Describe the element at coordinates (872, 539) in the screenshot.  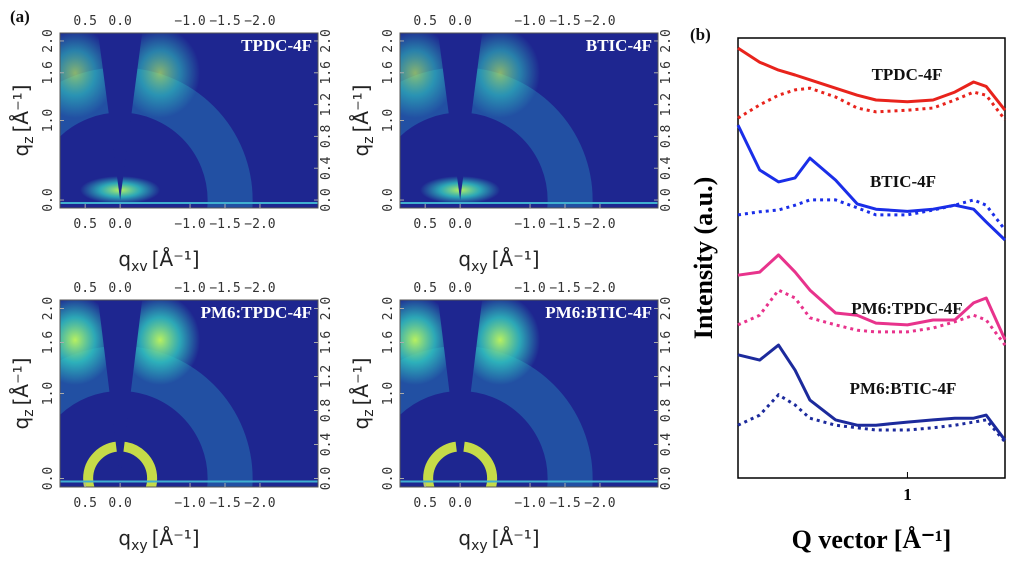
I see `x-axis-label: Q vector [Å⁻¹]` at that location.